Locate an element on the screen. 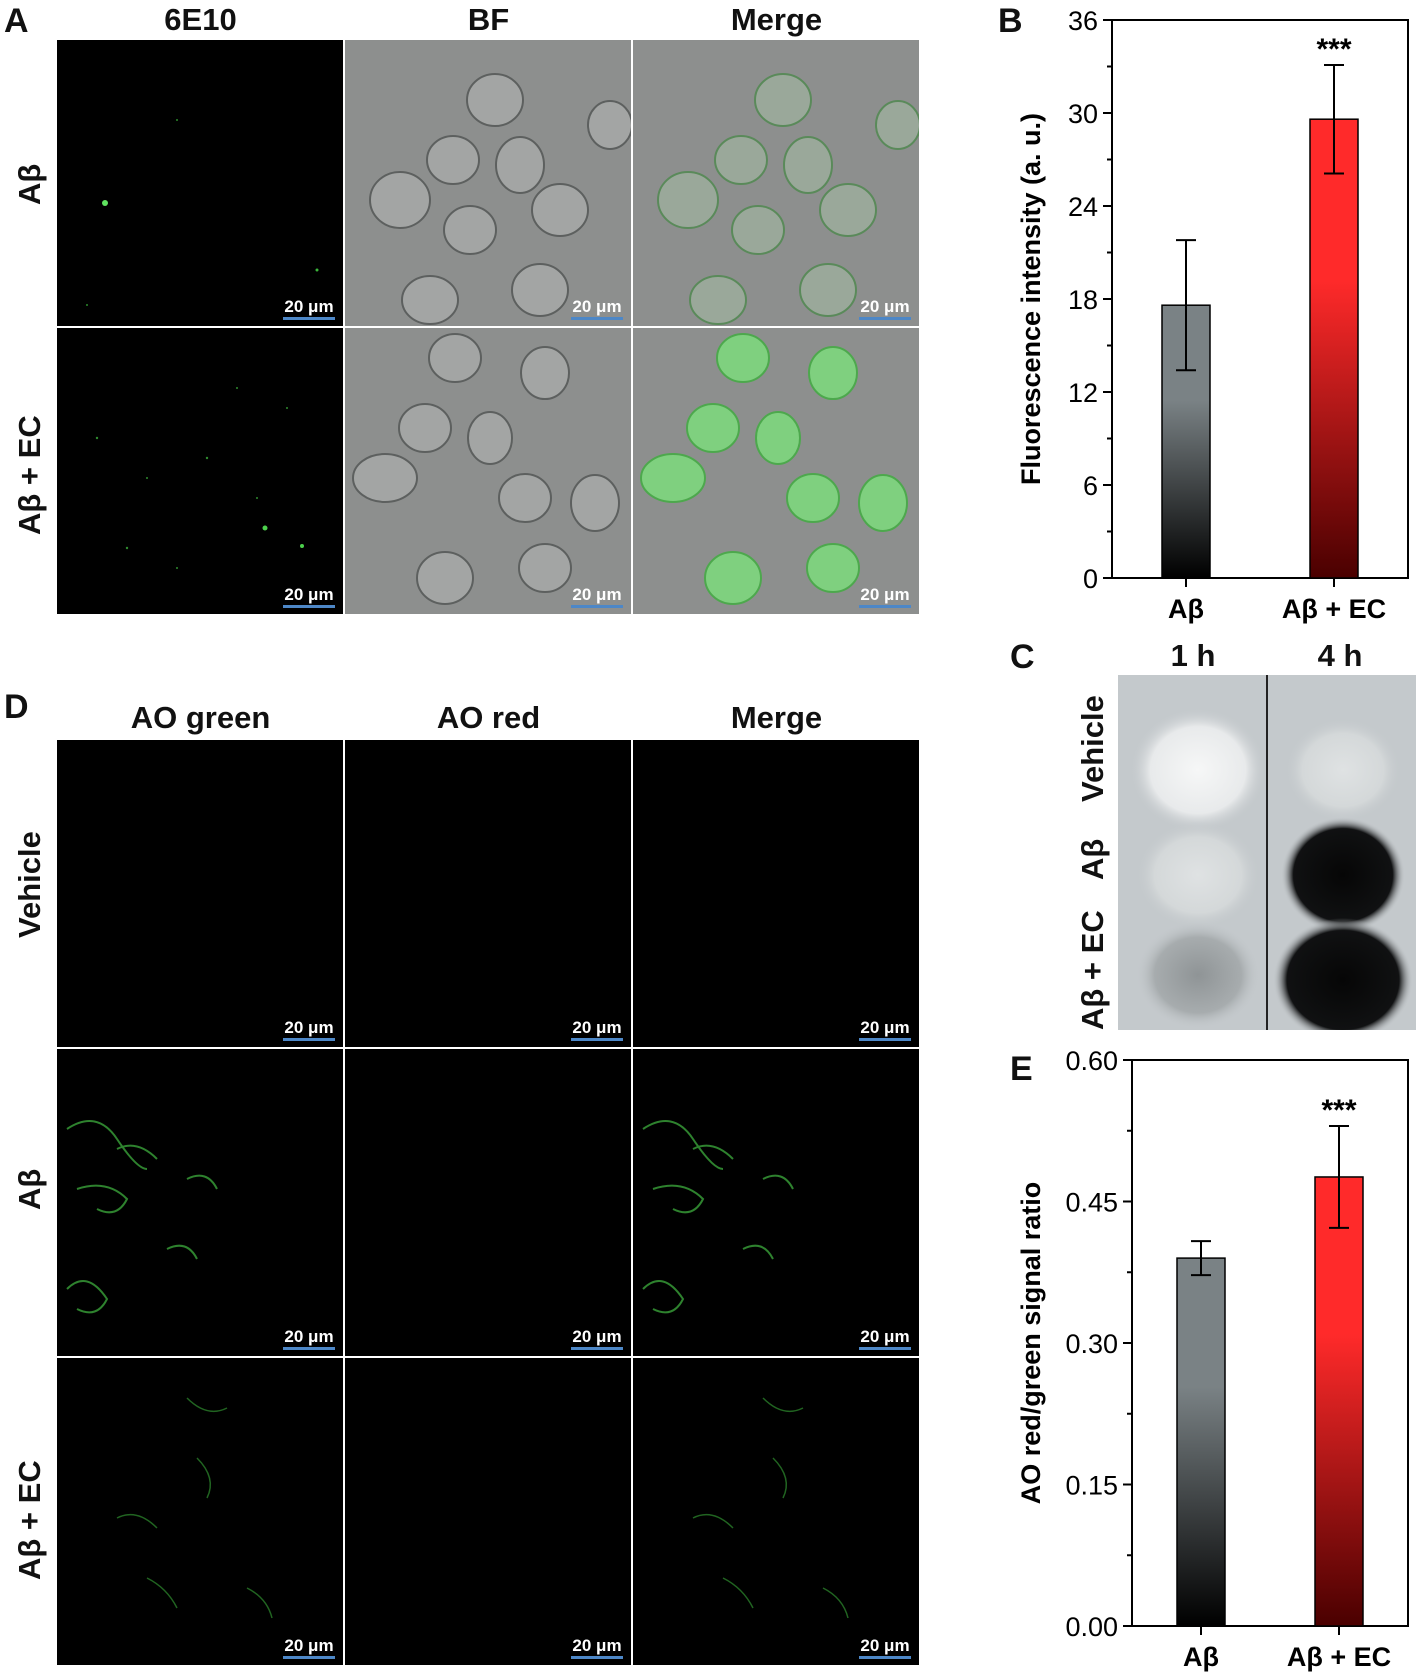  y-tick-label: 0 is located at coordinates (1090, 579).